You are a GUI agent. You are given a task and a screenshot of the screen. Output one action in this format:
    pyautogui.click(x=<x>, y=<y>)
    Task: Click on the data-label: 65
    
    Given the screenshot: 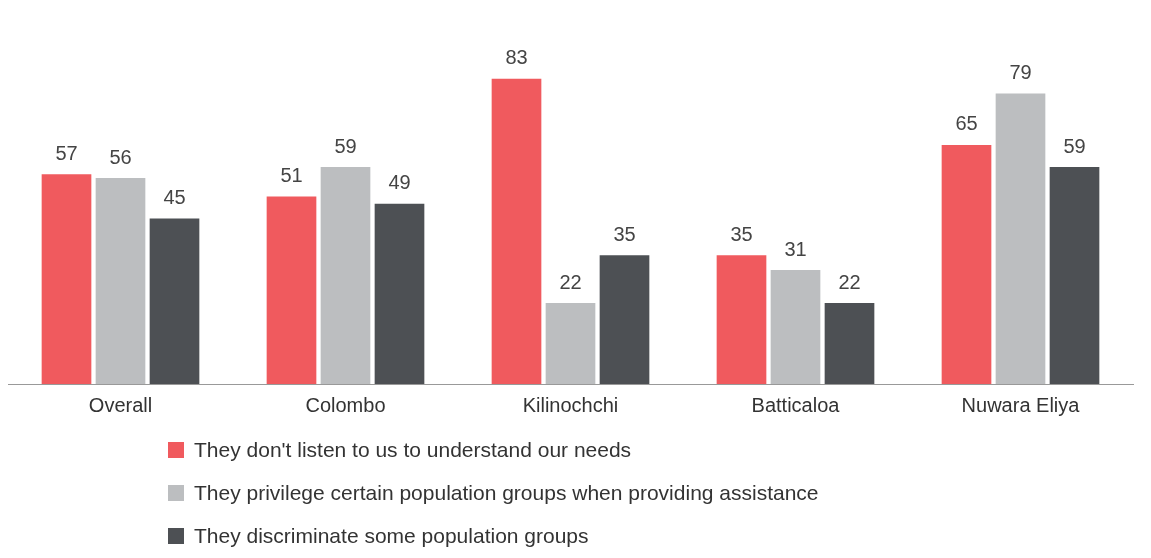 What is the action you would take?
    pyautogui.click(x=966, y=123)
    